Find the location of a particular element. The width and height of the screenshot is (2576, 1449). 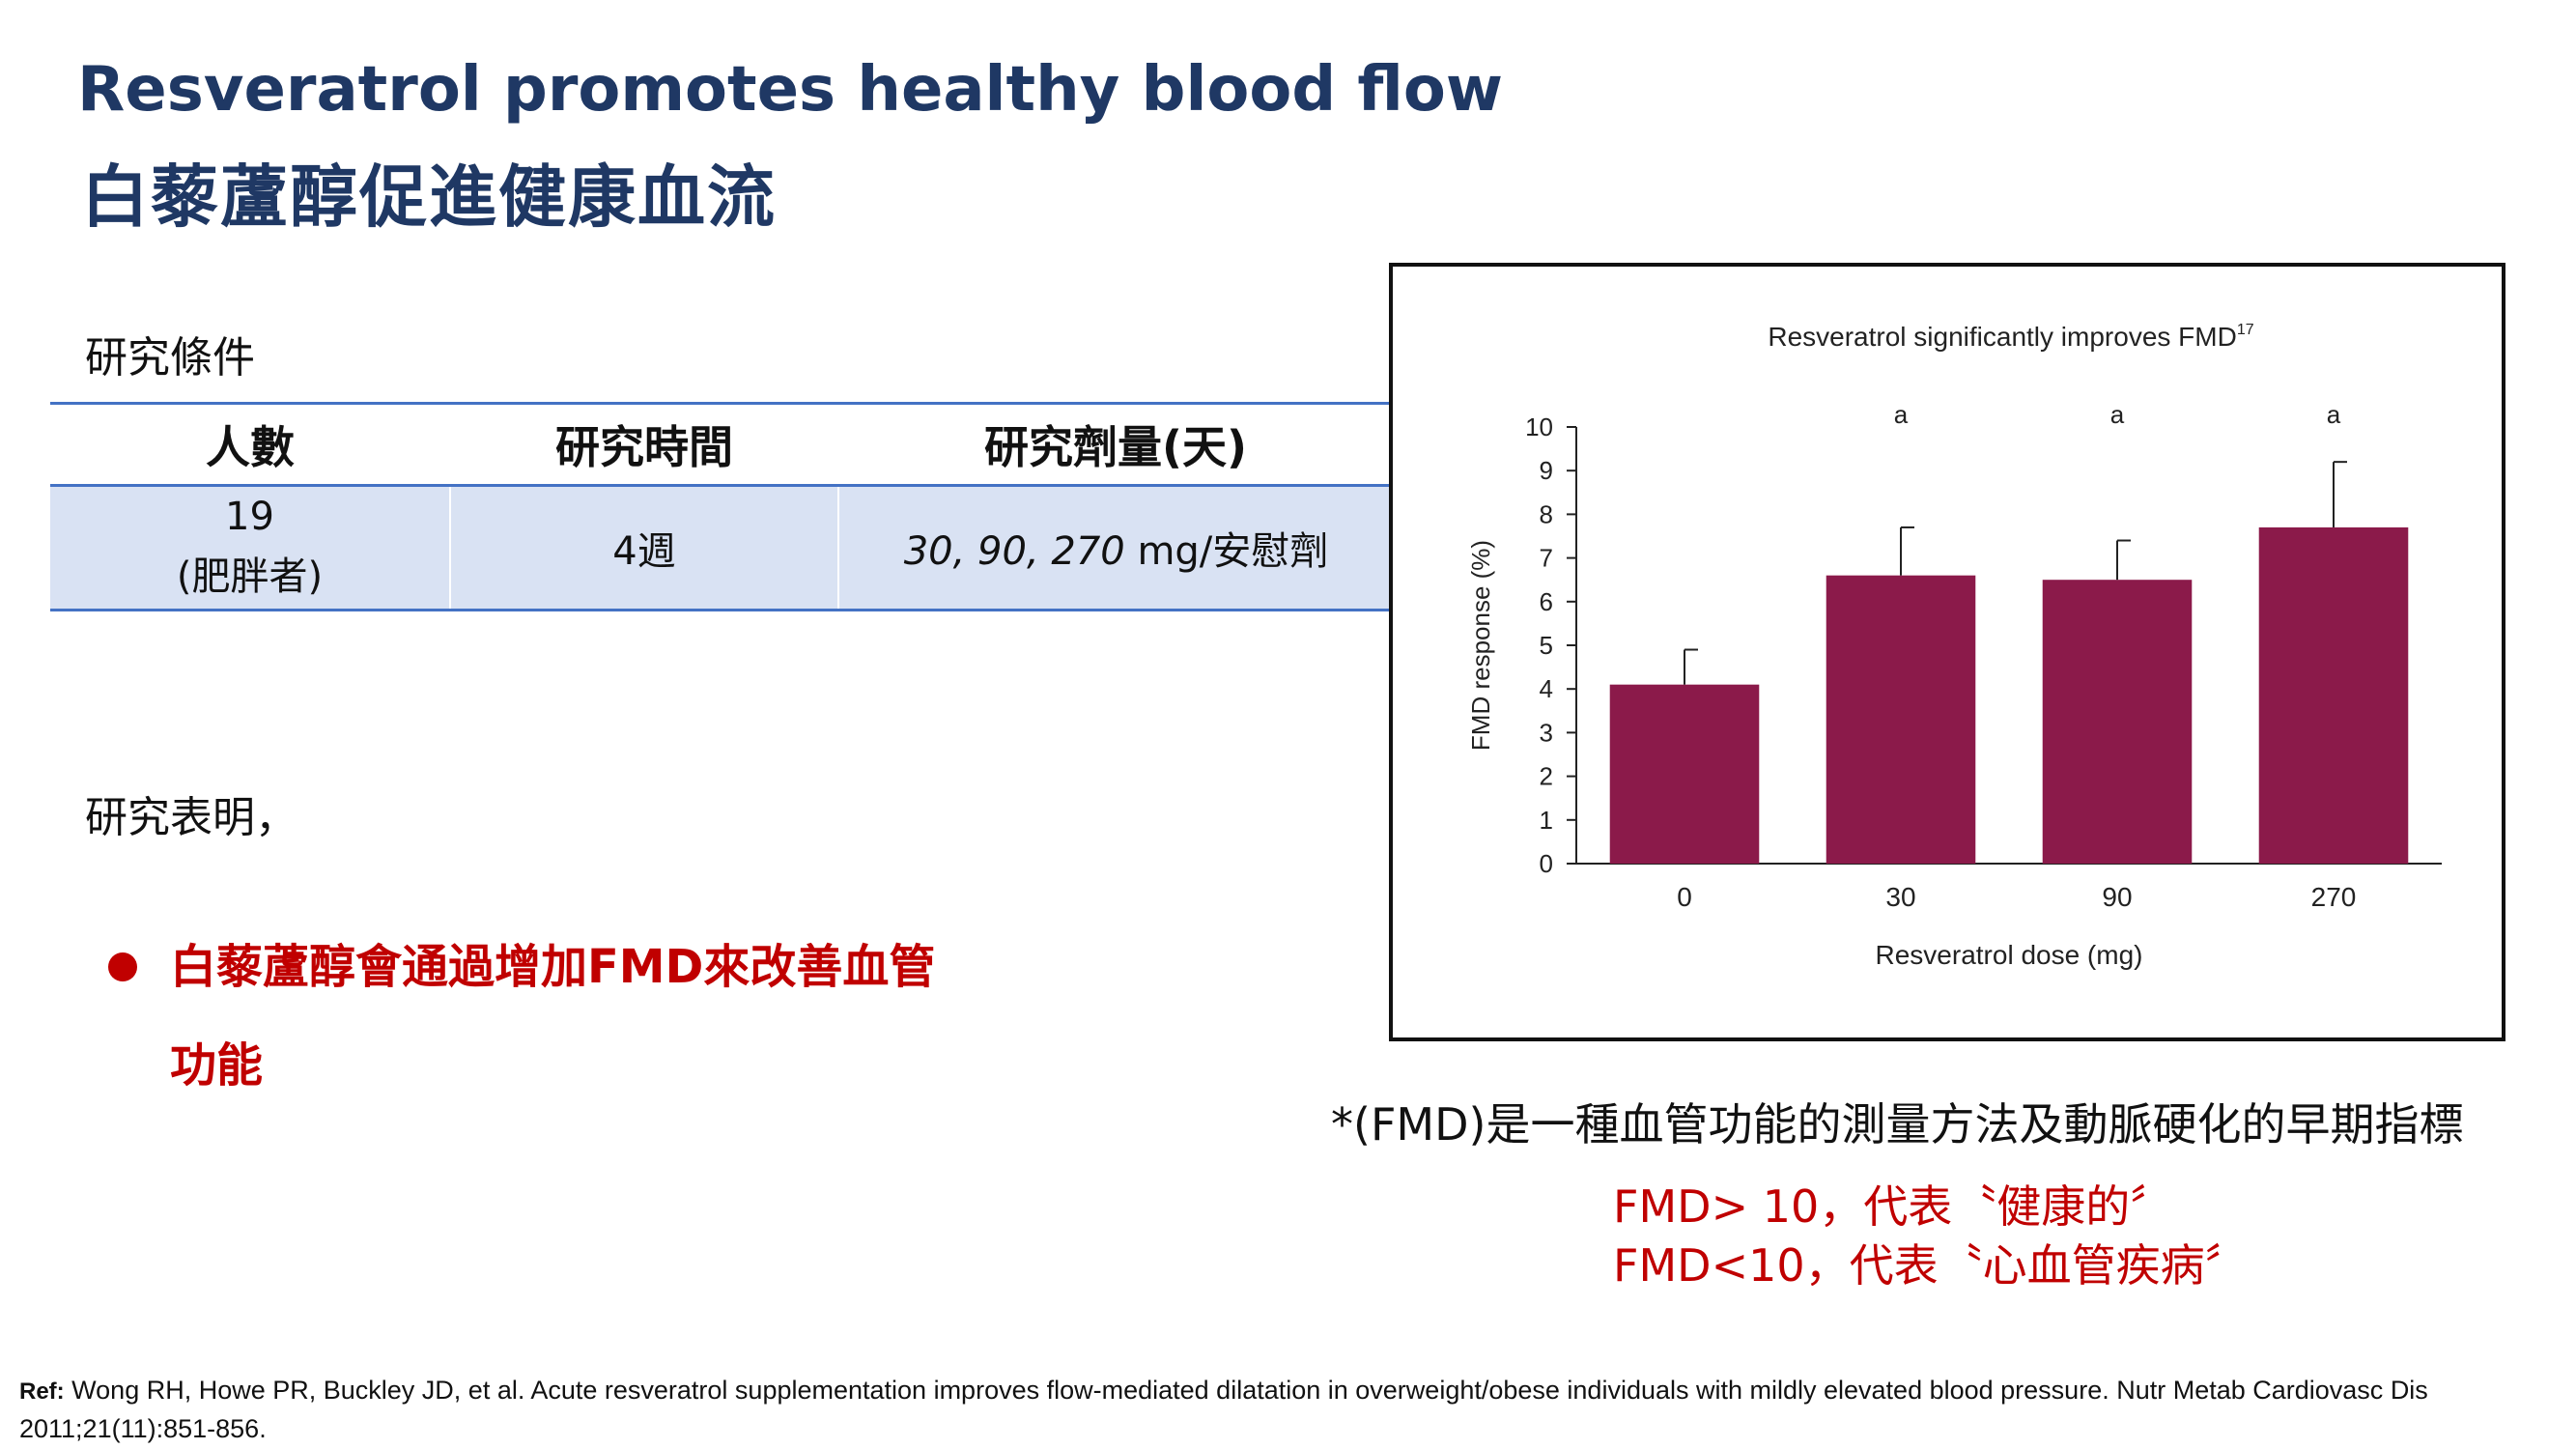

y-tick-label: 4 is located at coordinates (1546, 688).